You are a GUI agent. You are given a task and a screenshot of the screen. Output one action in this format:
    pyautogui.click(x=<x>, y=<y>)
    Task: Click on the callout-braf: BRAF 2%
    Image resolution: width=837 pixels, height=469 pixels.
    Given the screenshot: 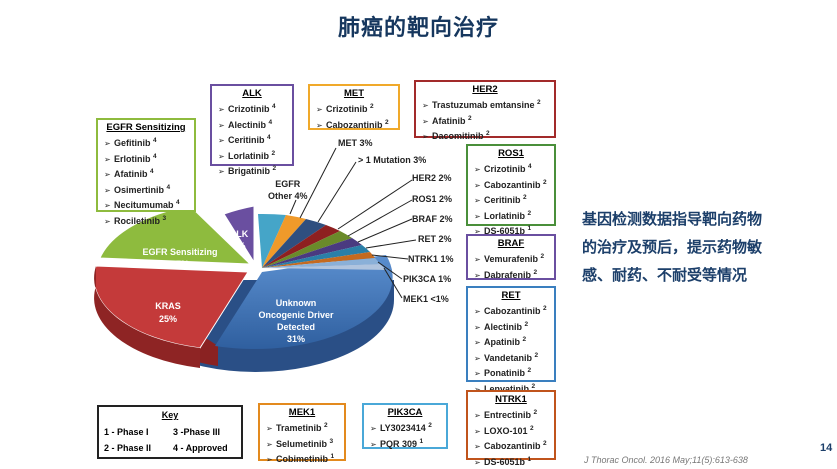 What is the action you would take?
    pyautogui.click(x=432, y=219)
    